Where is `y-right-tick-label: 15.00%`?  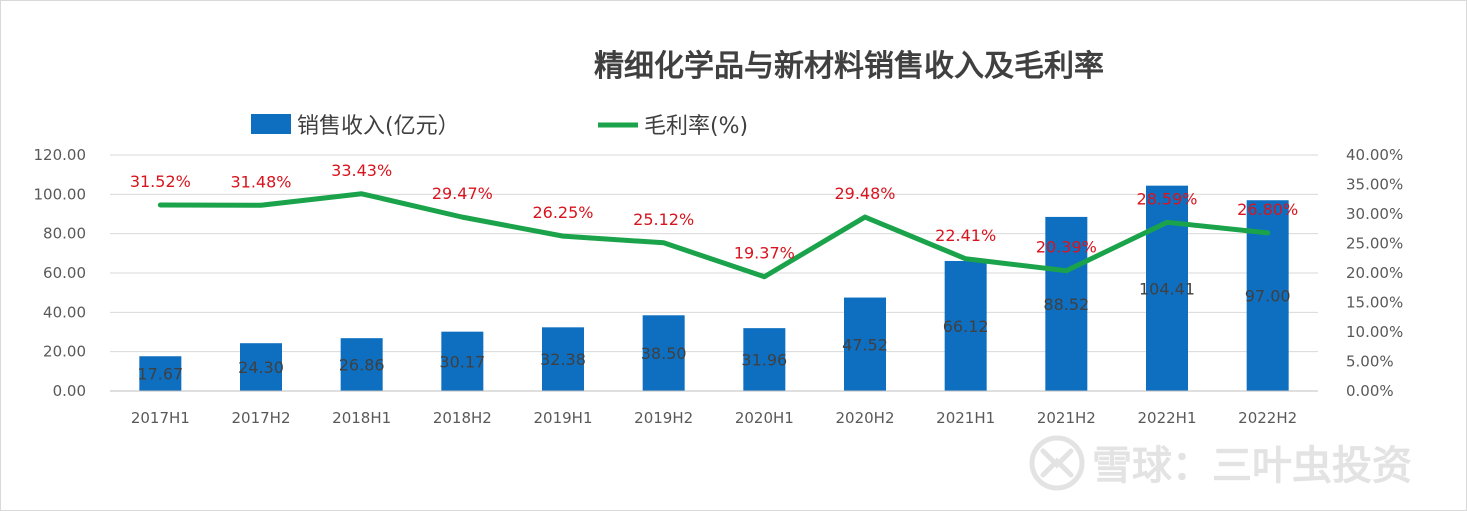
y-right-tick-label: 15.00% is located at coordinates (1374, 303).